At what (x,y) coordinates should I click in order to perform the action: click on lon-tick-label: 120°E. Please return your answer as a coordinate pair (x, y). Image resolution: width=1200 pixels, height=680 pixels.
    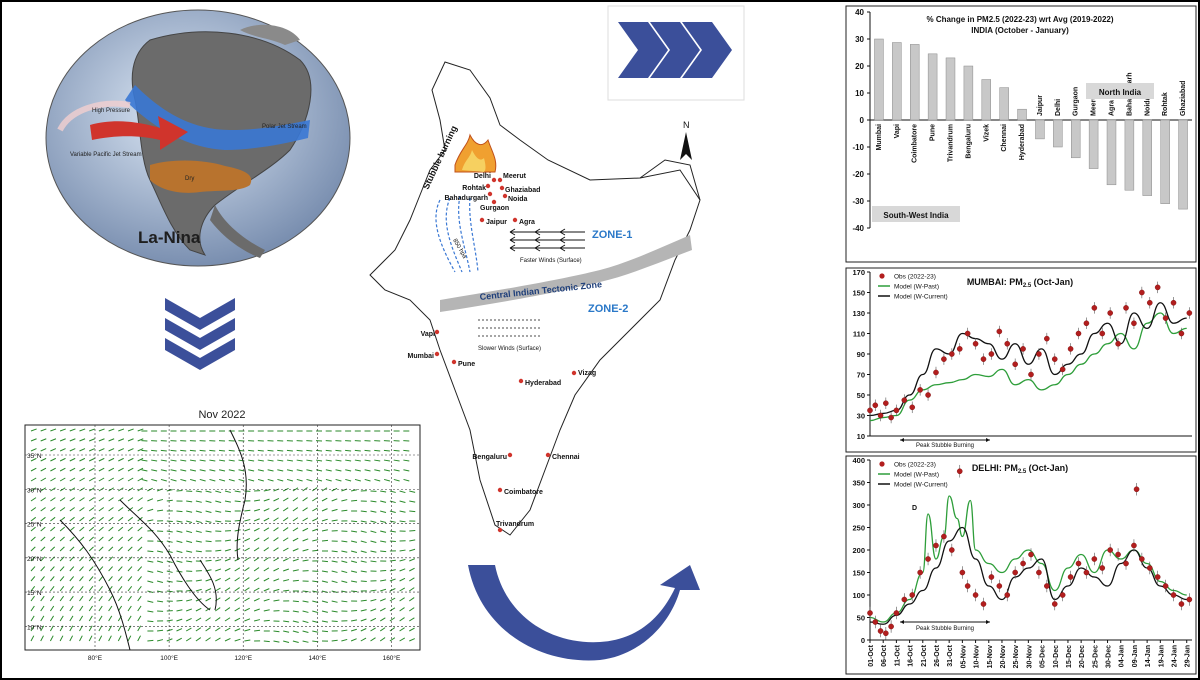
    Looking at the image, I should click on (243, 658).